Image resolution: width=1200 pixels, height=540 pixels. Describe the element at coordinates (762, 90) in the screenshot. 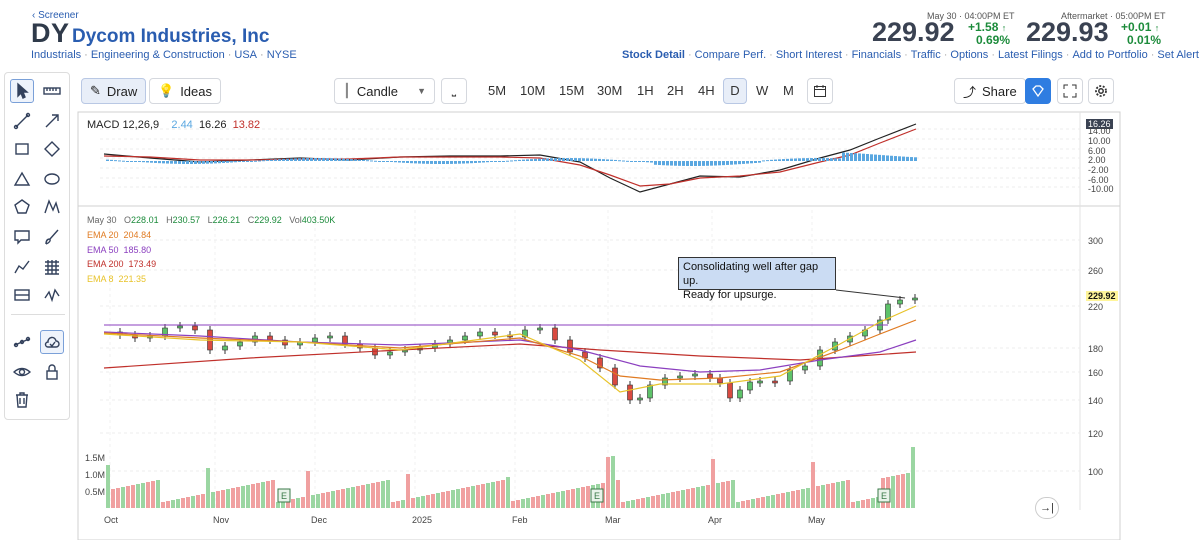

I see `tf-w: W` at that location.